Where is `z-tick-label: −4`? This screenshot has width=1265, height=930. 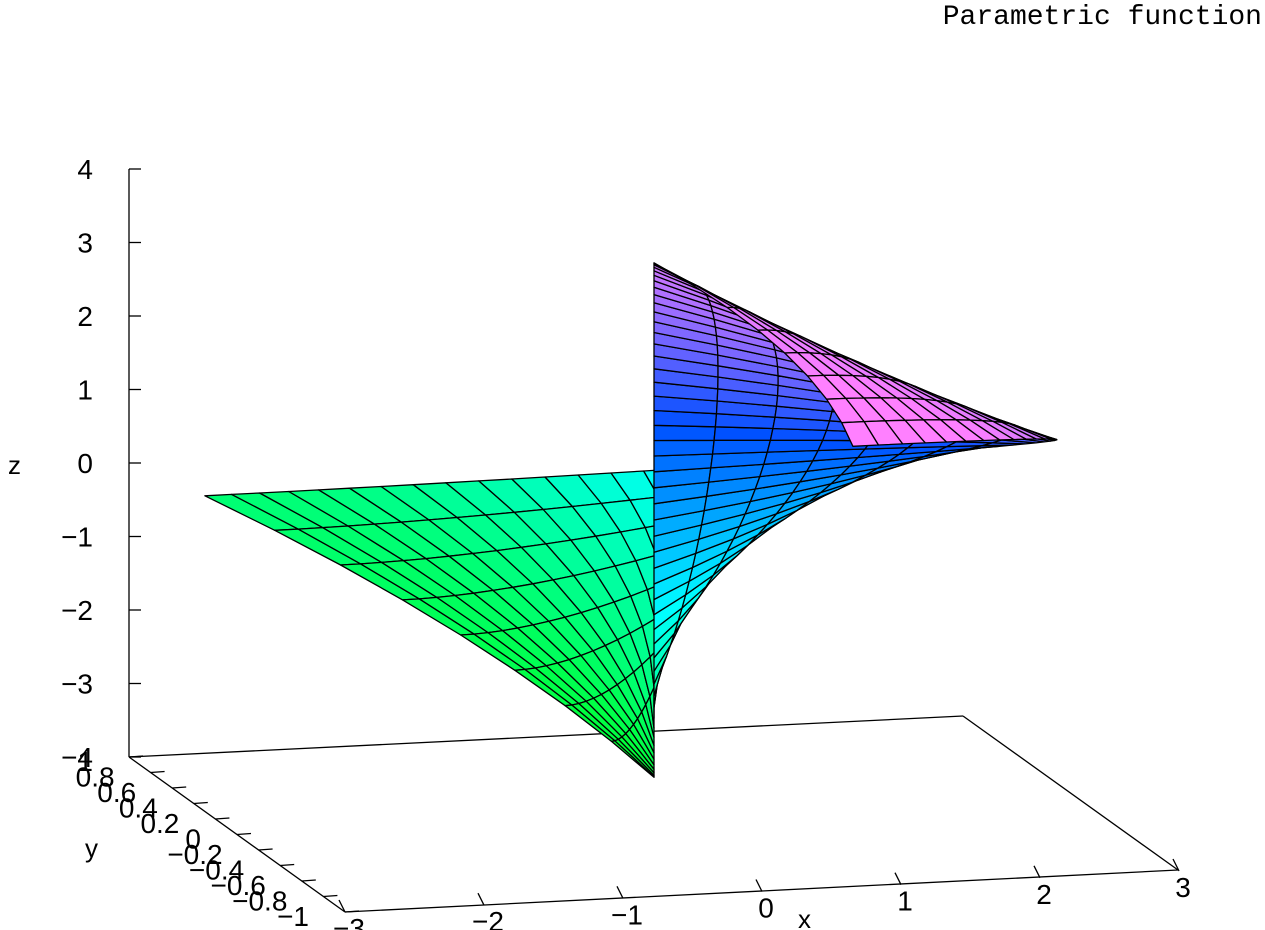 z-tick-label: −4 is located at coordinates (77, 757).